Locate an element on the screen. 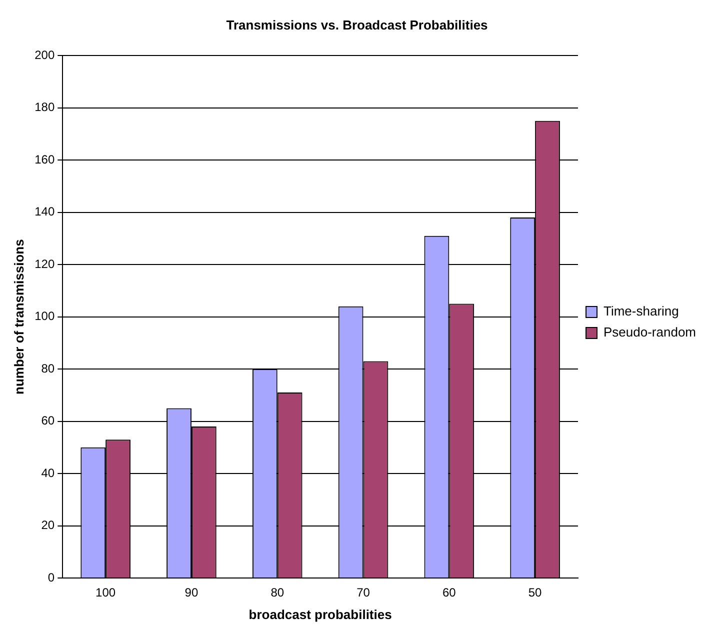  x-axis-title: broadcast probabilities is located at coordinates (320, 614).